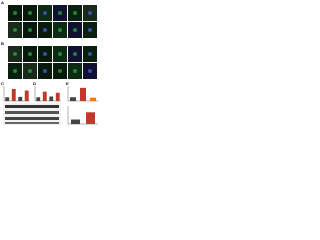 The height and width of the screenshot is (240, 320). What do you see at coordinates (34, 83) in the screenshot?
I see `panel-label: D` at bounding box center [34, 83].